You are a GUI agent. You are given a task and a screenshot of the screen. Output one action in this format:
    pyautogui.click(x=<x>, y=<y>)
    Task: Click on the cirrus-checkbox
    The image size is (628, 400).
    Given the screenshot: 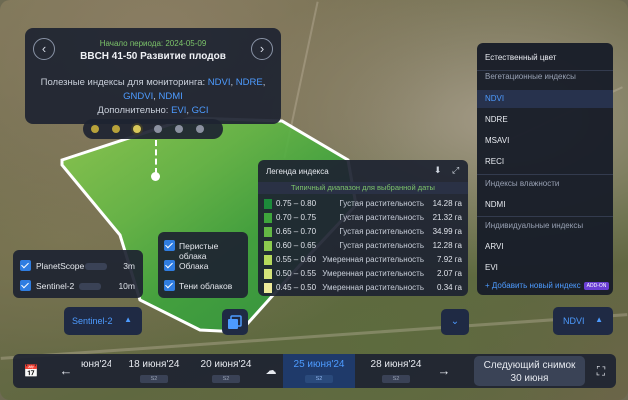 What is the action you would take?
    pyautogui.click(x=169, y=245)
    